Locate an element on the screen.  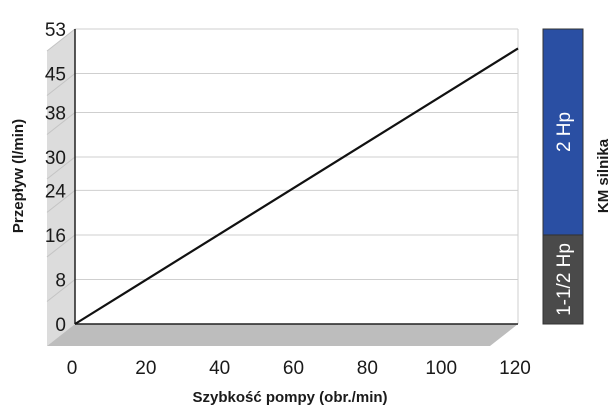
motor-power-label: 2 Hp is located at coordinates (564, 132).